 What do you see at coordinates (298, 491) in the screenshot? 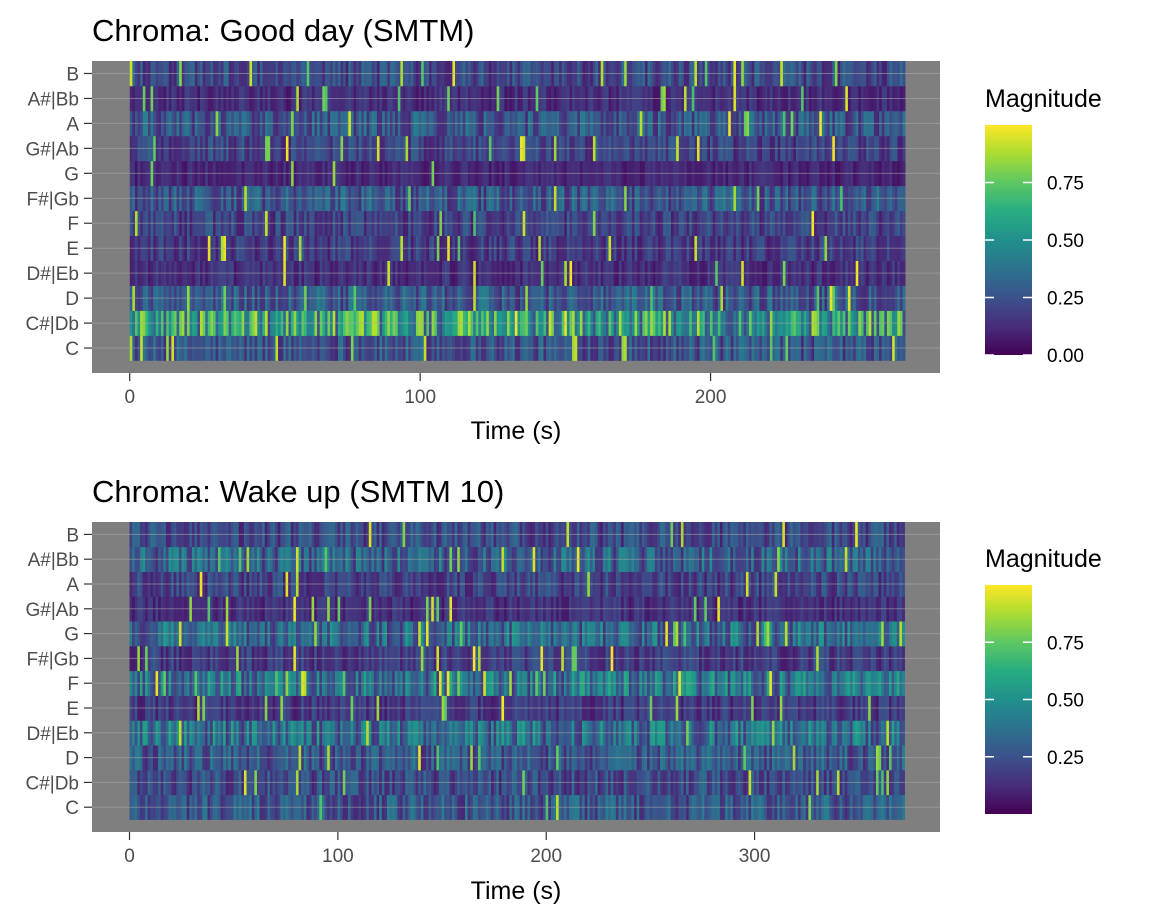
I see `chart-2-title: Chroma: Wake up (SMTM 10)` at bounding box center [298, 491].